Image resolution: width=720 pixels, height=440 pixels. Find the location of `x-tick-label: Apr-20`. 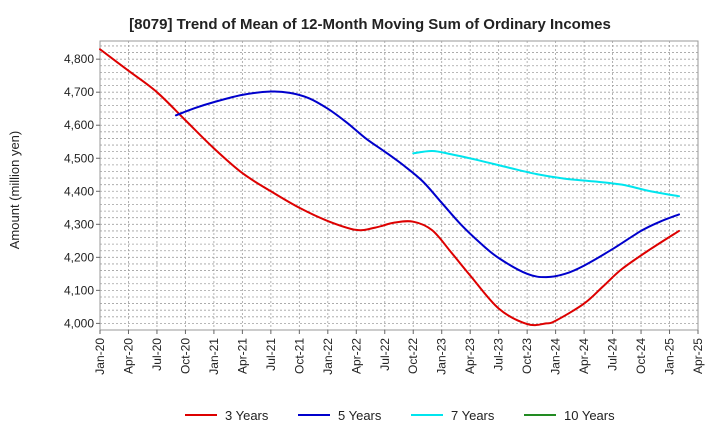

x-tick-label: Apr-20 is located at coordinates (128, 356).